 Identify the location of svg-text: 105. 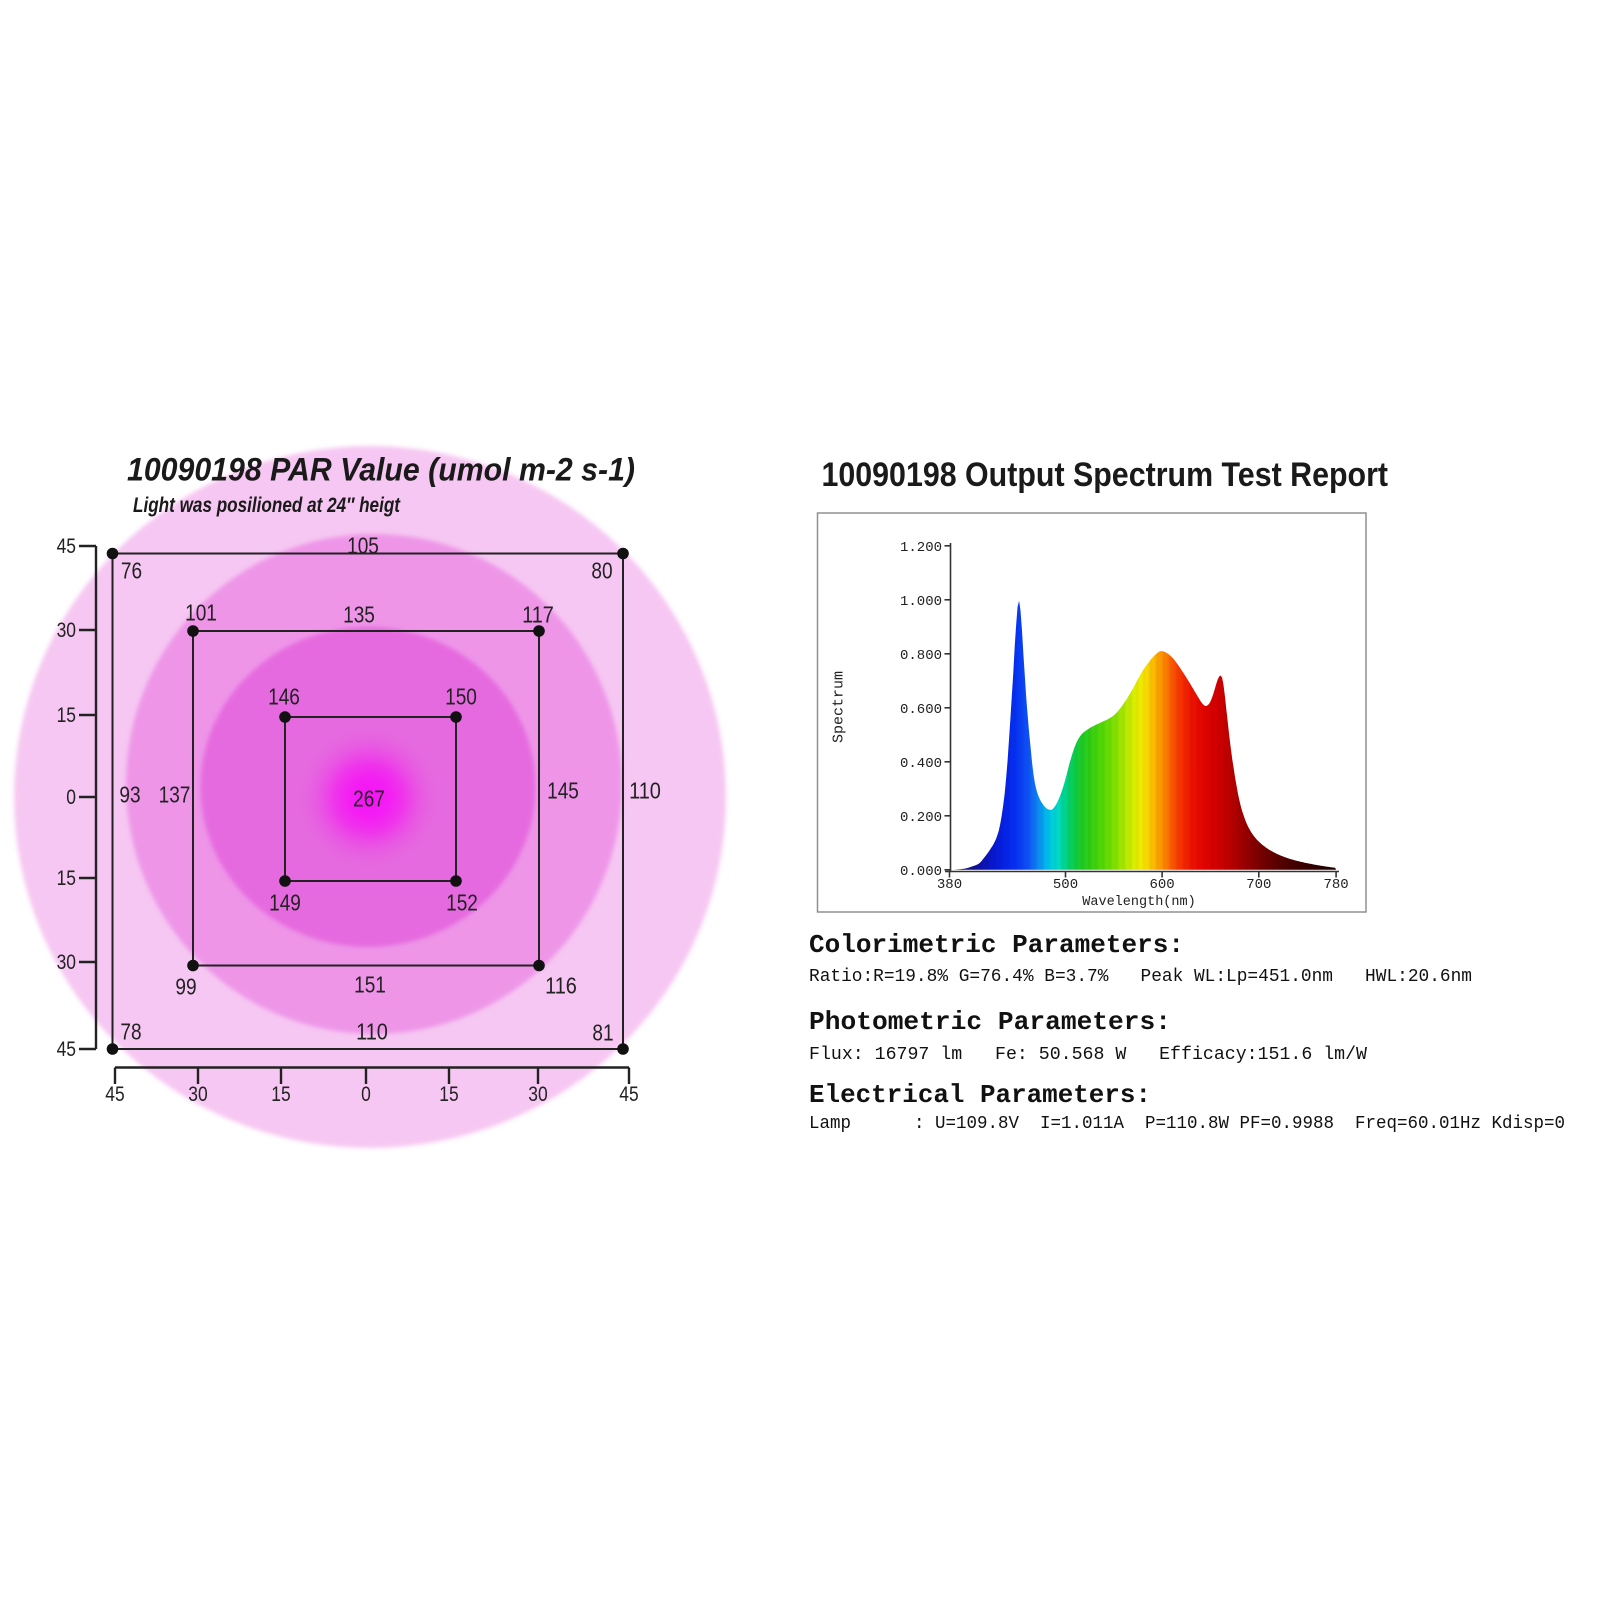
(363, 545).